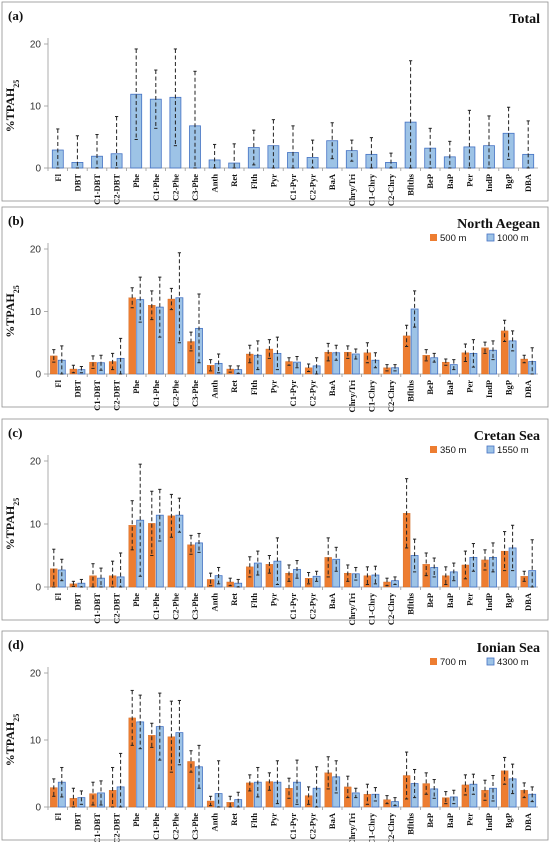 The image size is (550, 842). Describe the element at coordinates (504, 789) in the screenshot. I see `bar-bgp-700m` at that location.